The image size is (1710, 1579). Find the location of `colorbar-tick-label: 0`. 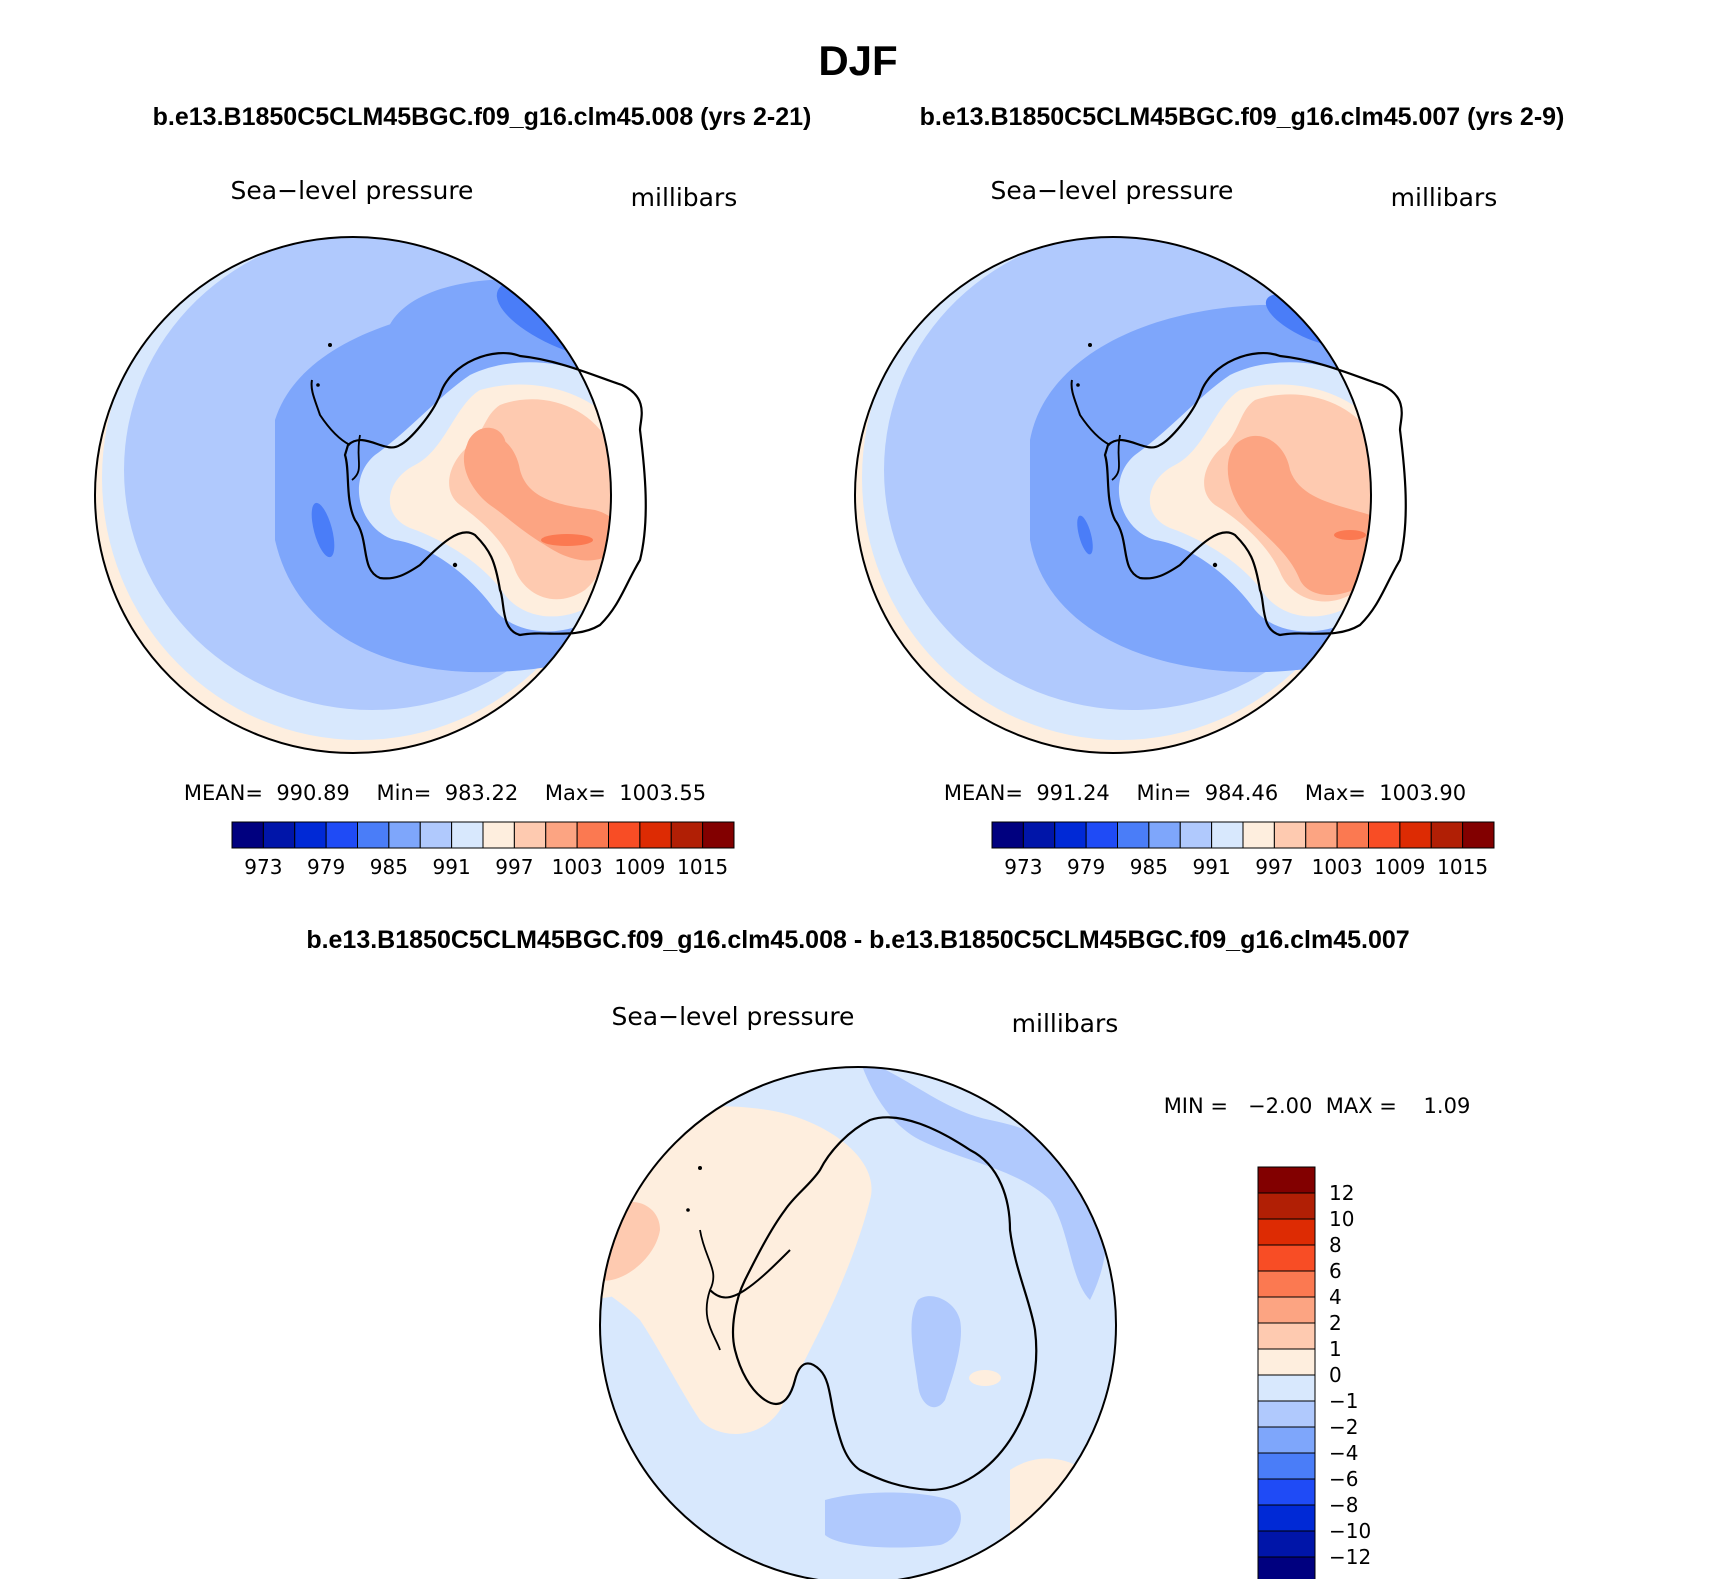

colorbar-tick-label: 0 is located at coordinates (1335, 1375).